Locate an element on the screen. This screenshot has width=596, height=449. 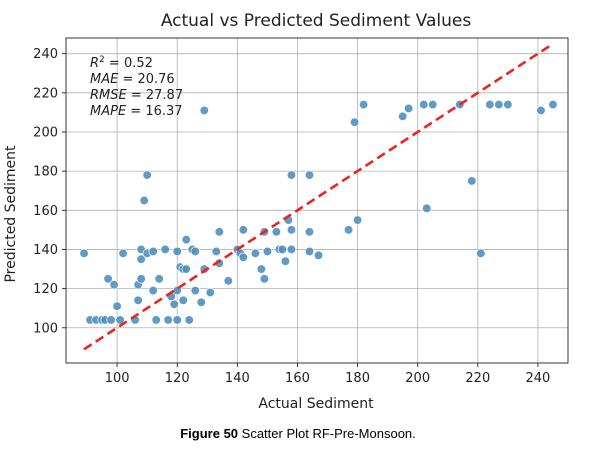
x-tick-label: 220 is located at coordinates (477, 378).